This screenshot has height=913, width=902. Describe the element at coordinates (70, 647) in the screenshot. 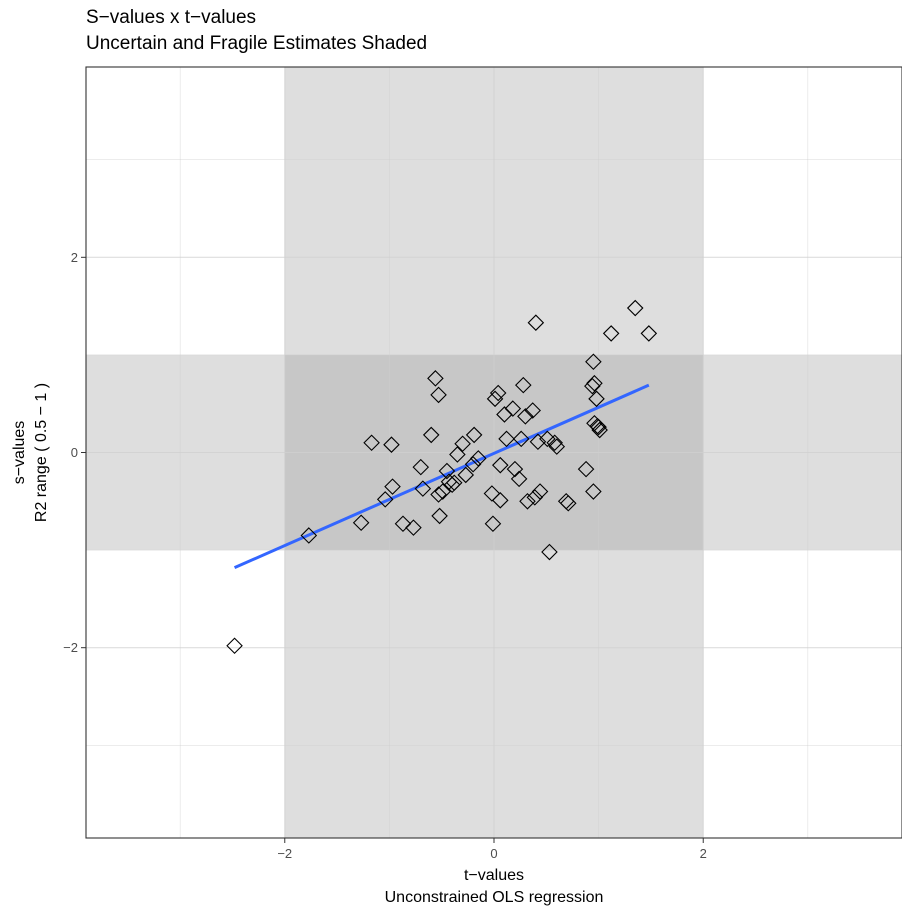

I see `y-tick-label: −2` at that location.